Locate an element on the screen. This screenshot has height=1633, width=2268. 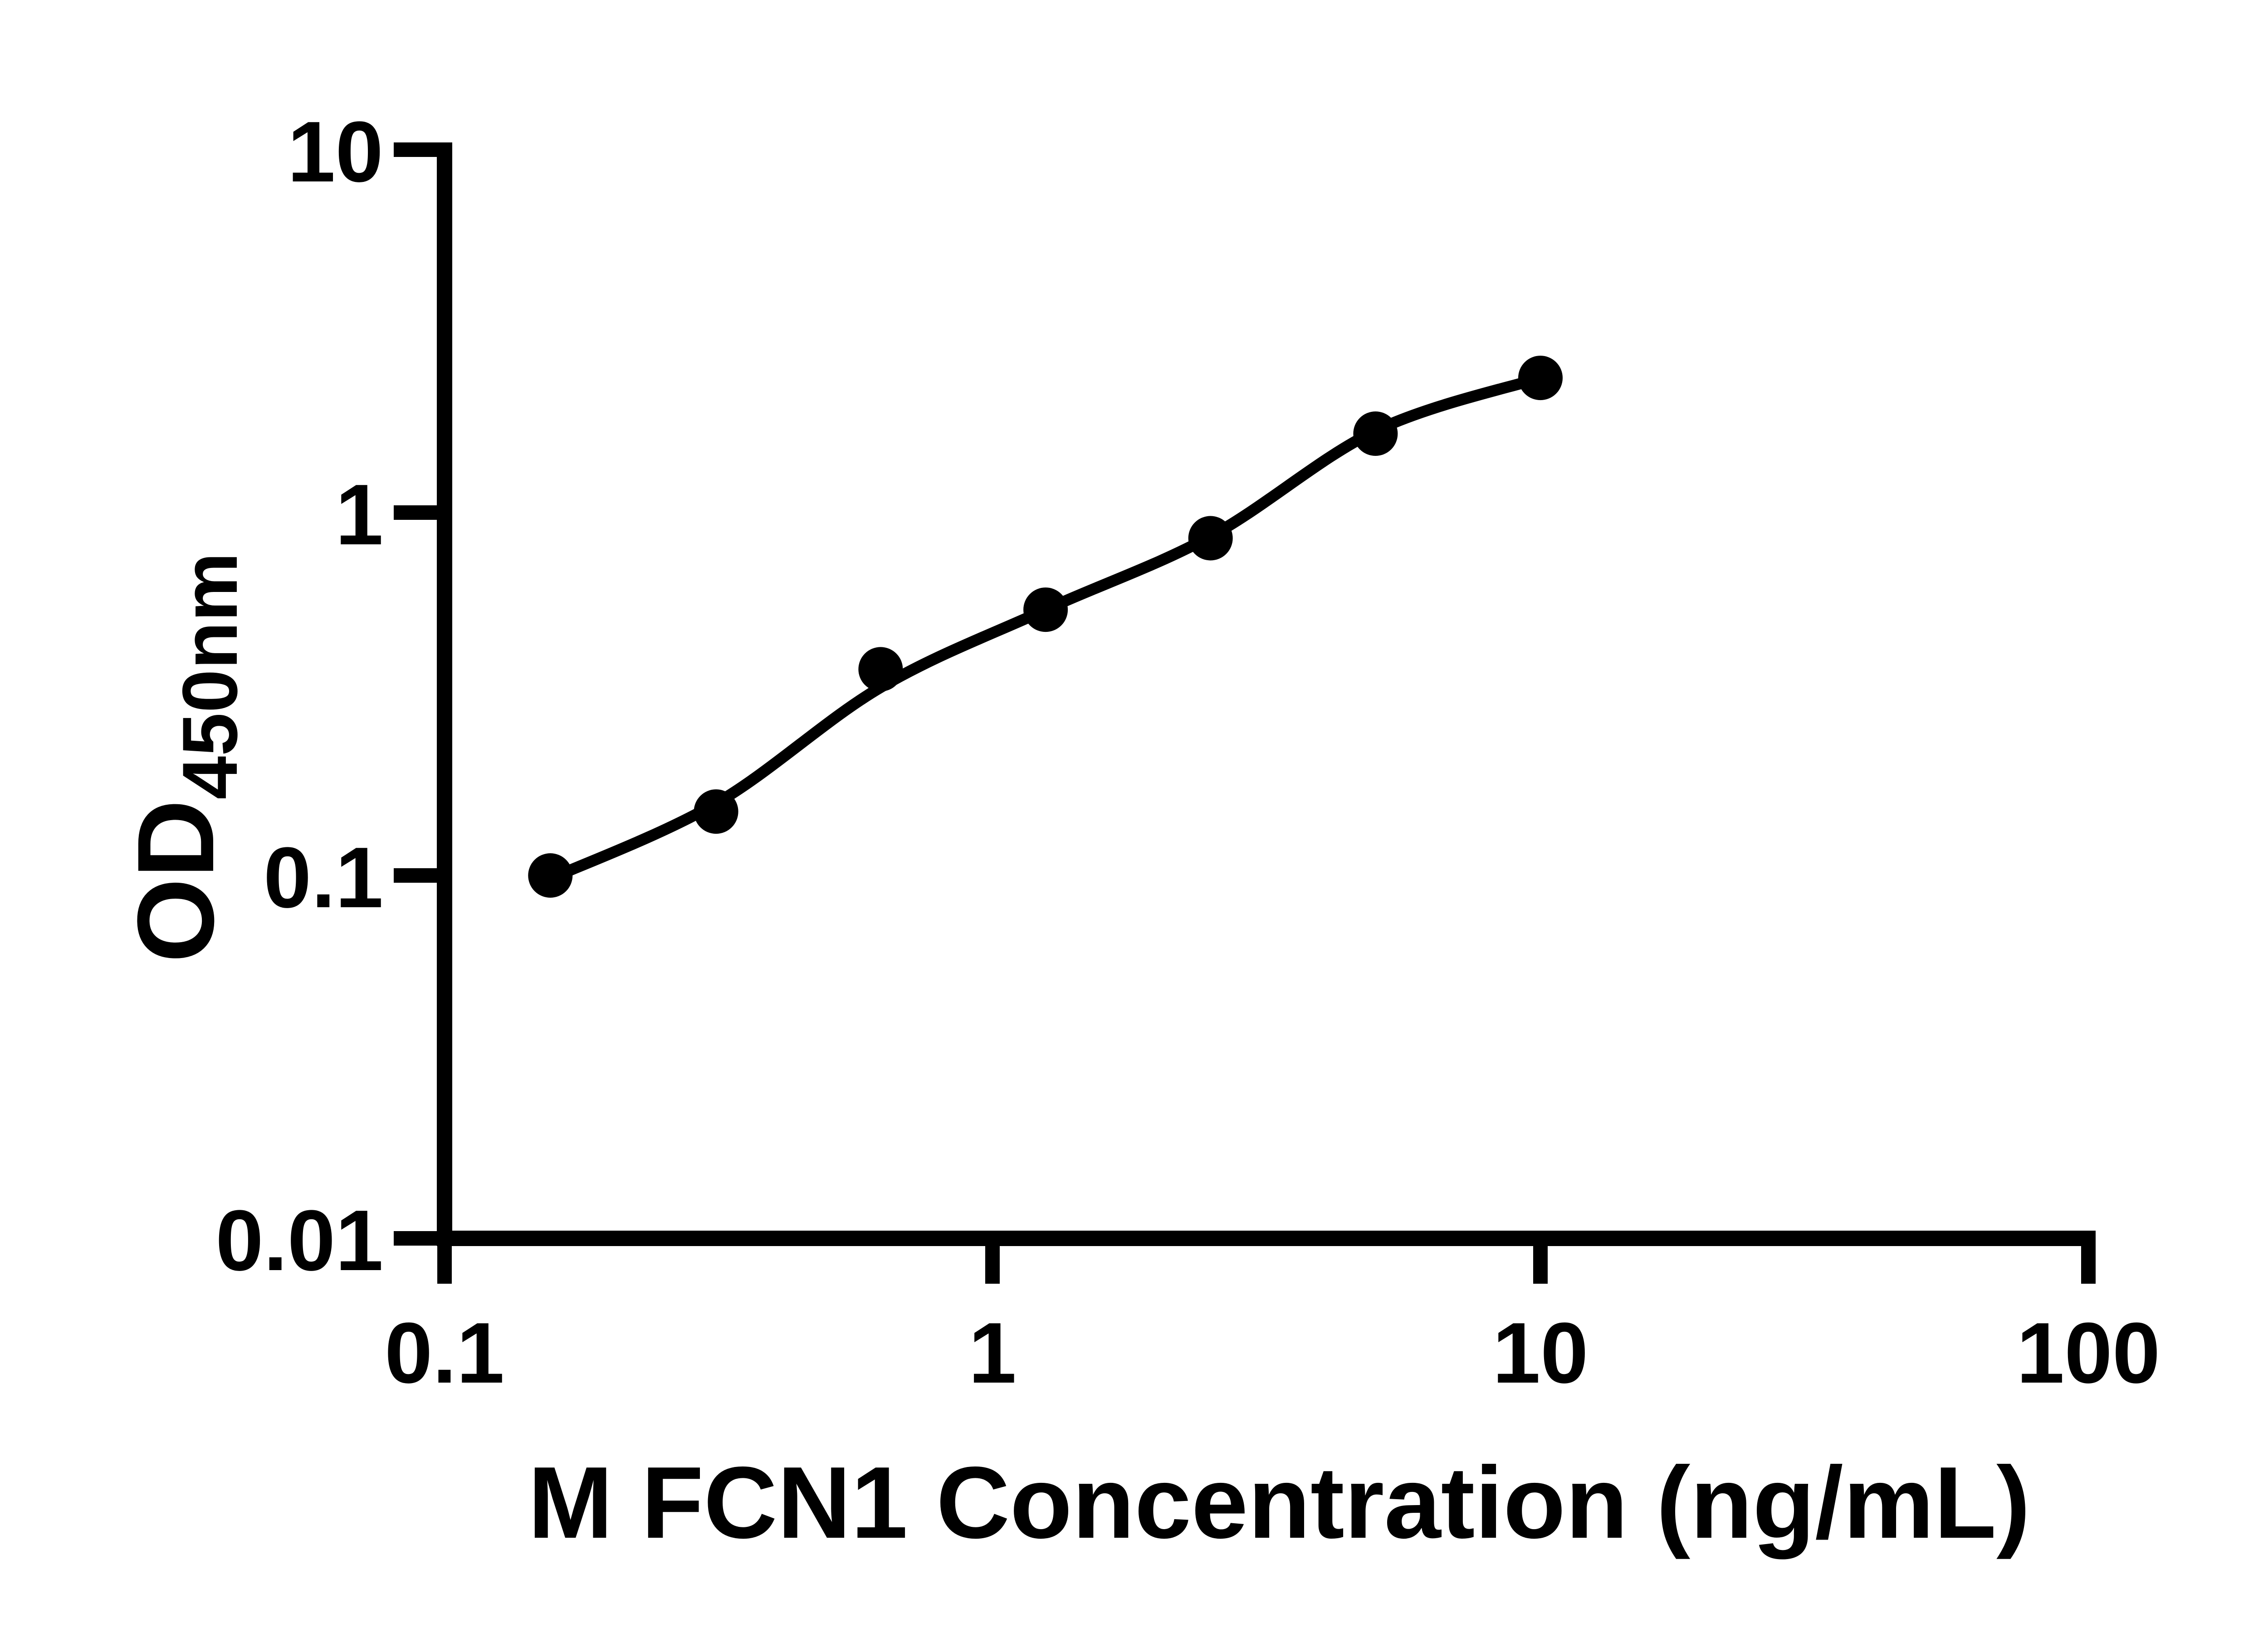
x-axis-title: M FCN1 Concentration (ng/mL) is located at coordinates (1279, 1502).